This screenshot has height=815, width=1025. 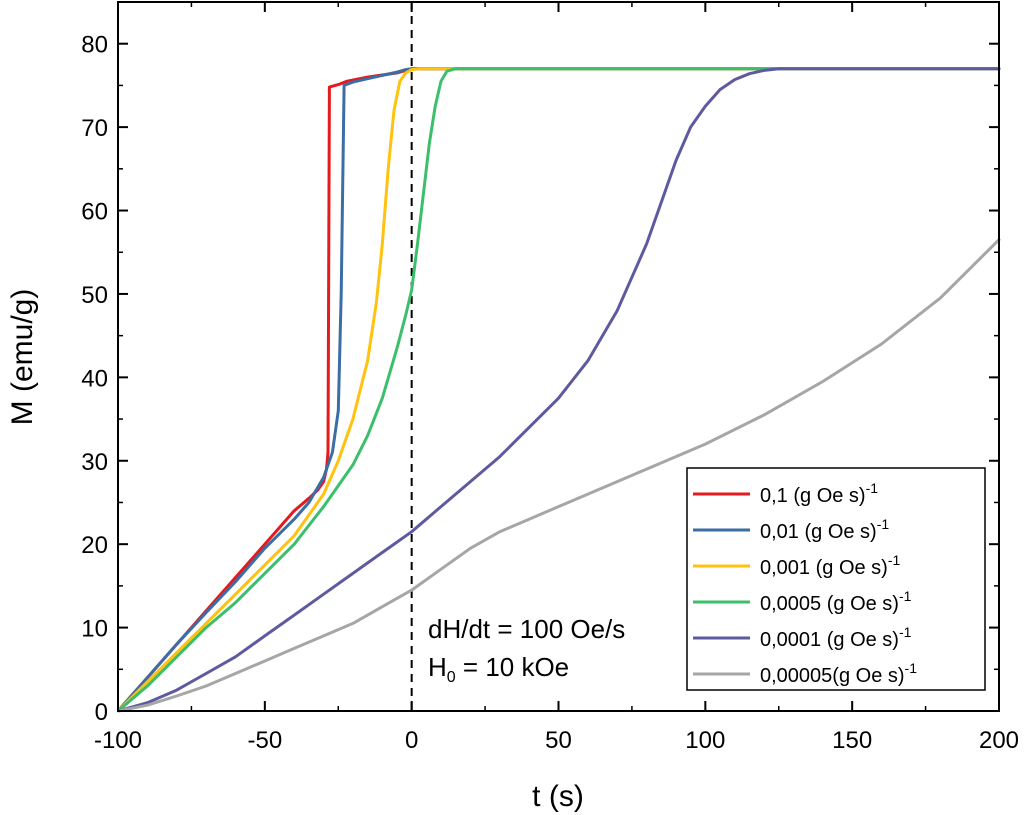 I want to click on y-tick-label: 50, so click(x=94, y=295).